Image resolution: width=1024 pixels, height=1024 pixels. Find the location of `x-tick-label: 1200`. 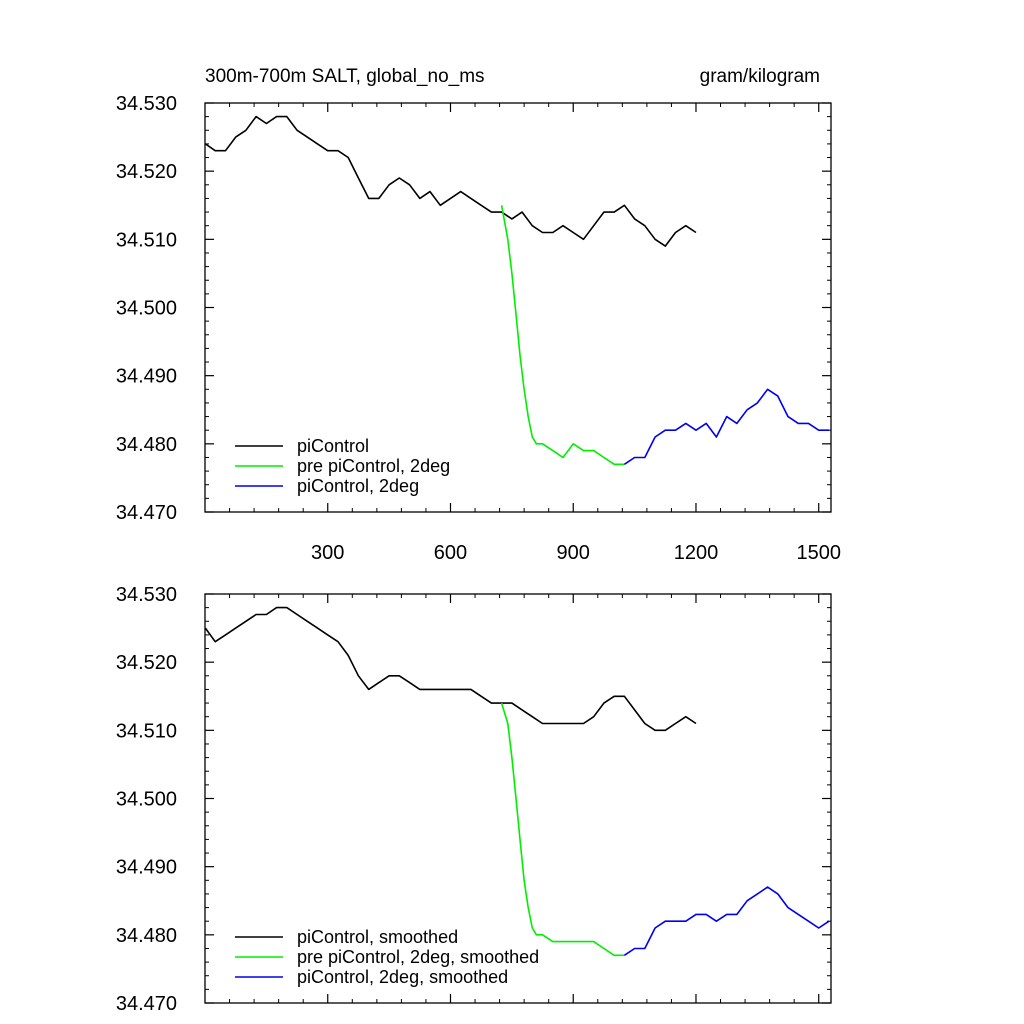

x-tick-label: 1200 is located at coordinates (696, 553).